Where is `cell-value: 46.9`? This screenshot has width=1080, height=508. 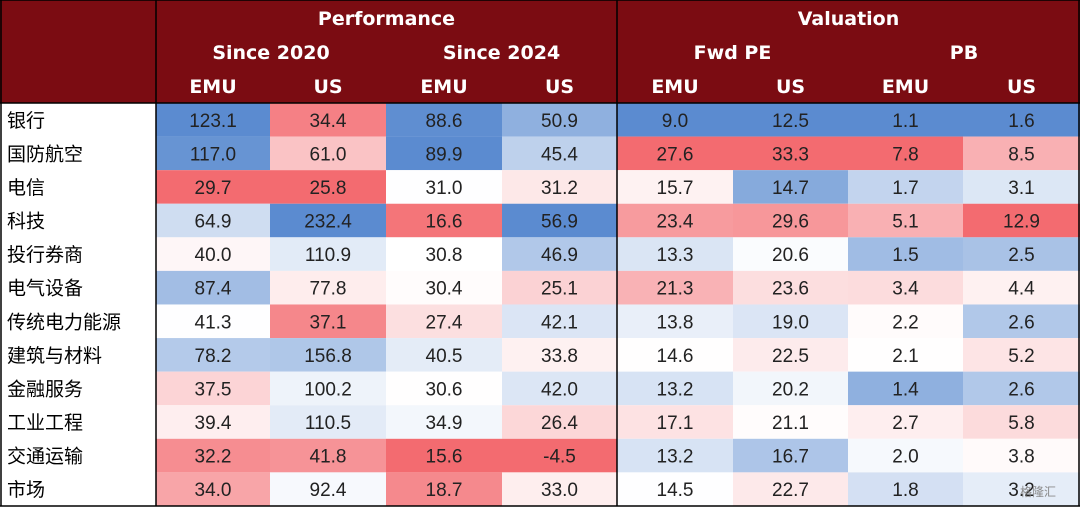
cell-value: 46.9 is located at coordinates (559, 255).